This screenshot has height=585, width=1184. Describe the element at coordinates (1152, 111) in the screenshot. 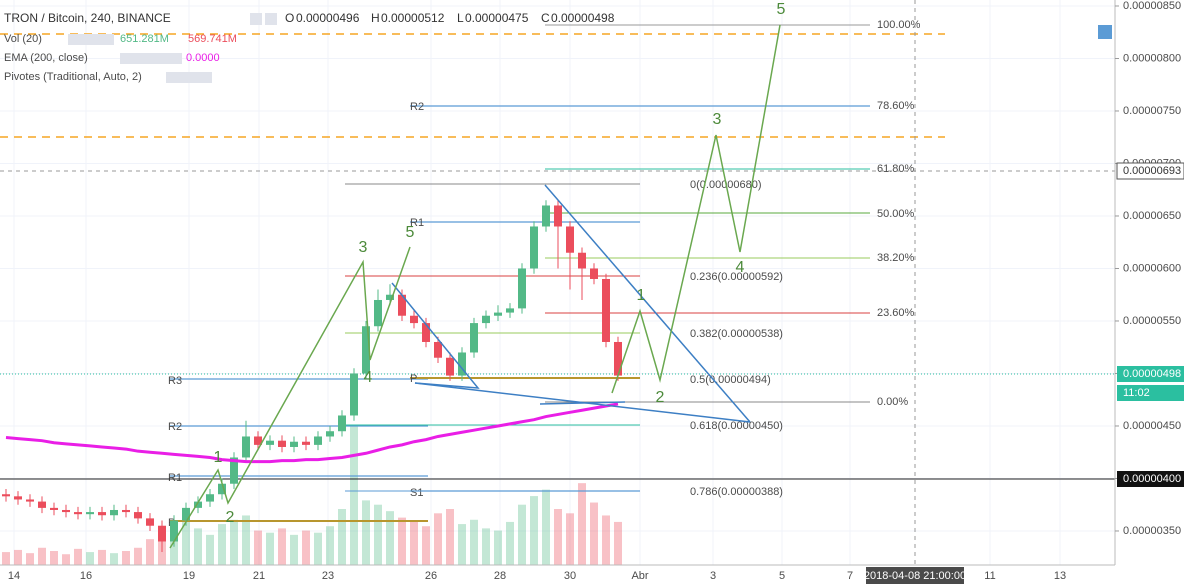

I see `y-tick-label: 0.00000750` at that location.